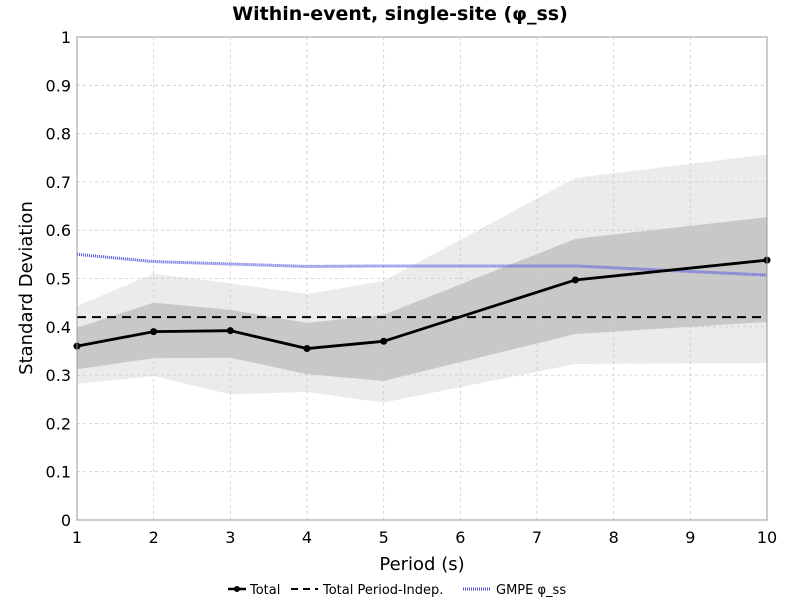 This screenshot has height=600, width=800. I want to click on legend-label-period-indep: Total Period-Indep., so click(382, 590).